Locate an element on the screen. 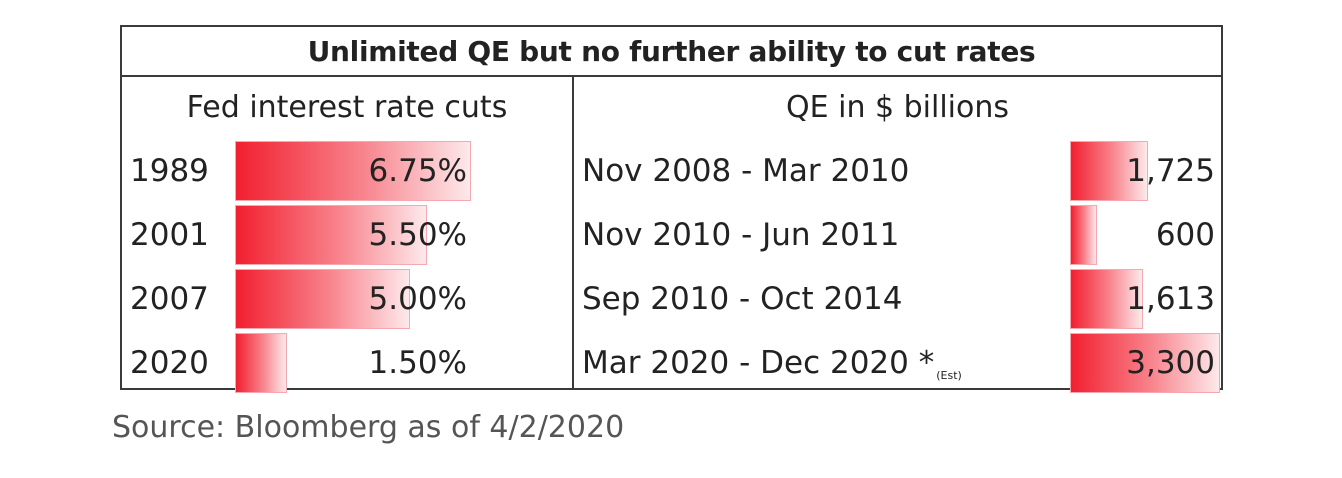  qe-period: Nov 2010 - Jun 2011 is located at coordinates (740, 235).